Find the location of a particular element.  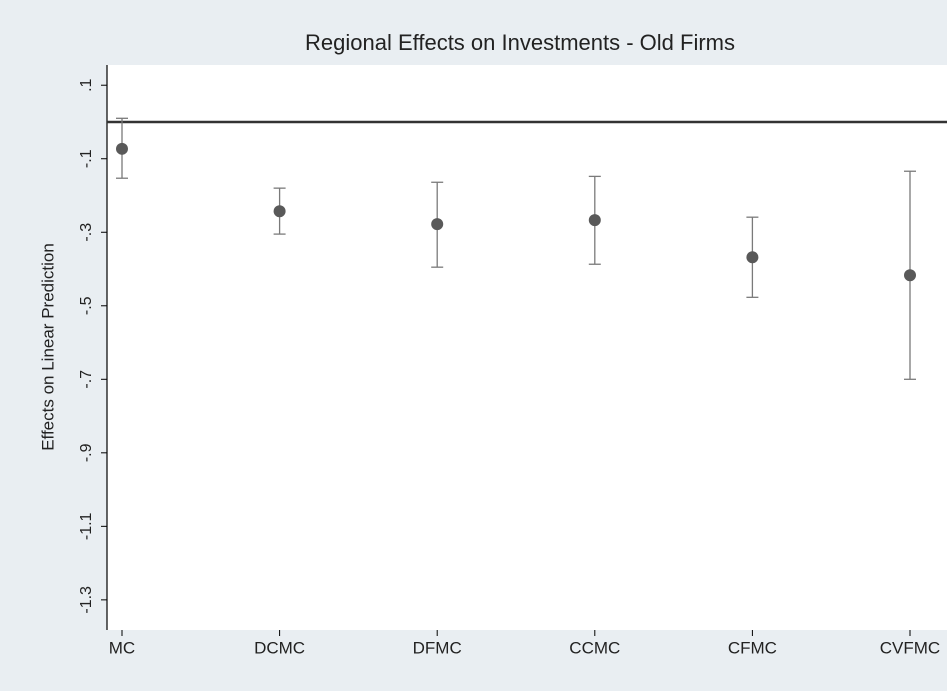

y-tick-label: -.5 is located at coordinates (86, 305).